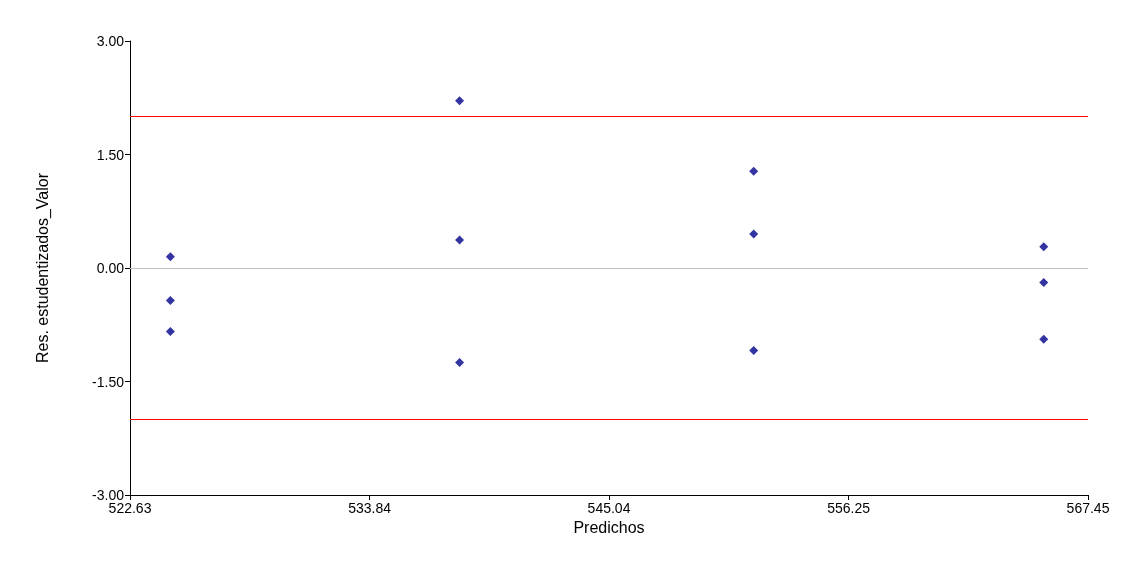  Describe the element at coordinates (370, 508) in the screenshot. I see `x-tick-label: 533.84` at that location.